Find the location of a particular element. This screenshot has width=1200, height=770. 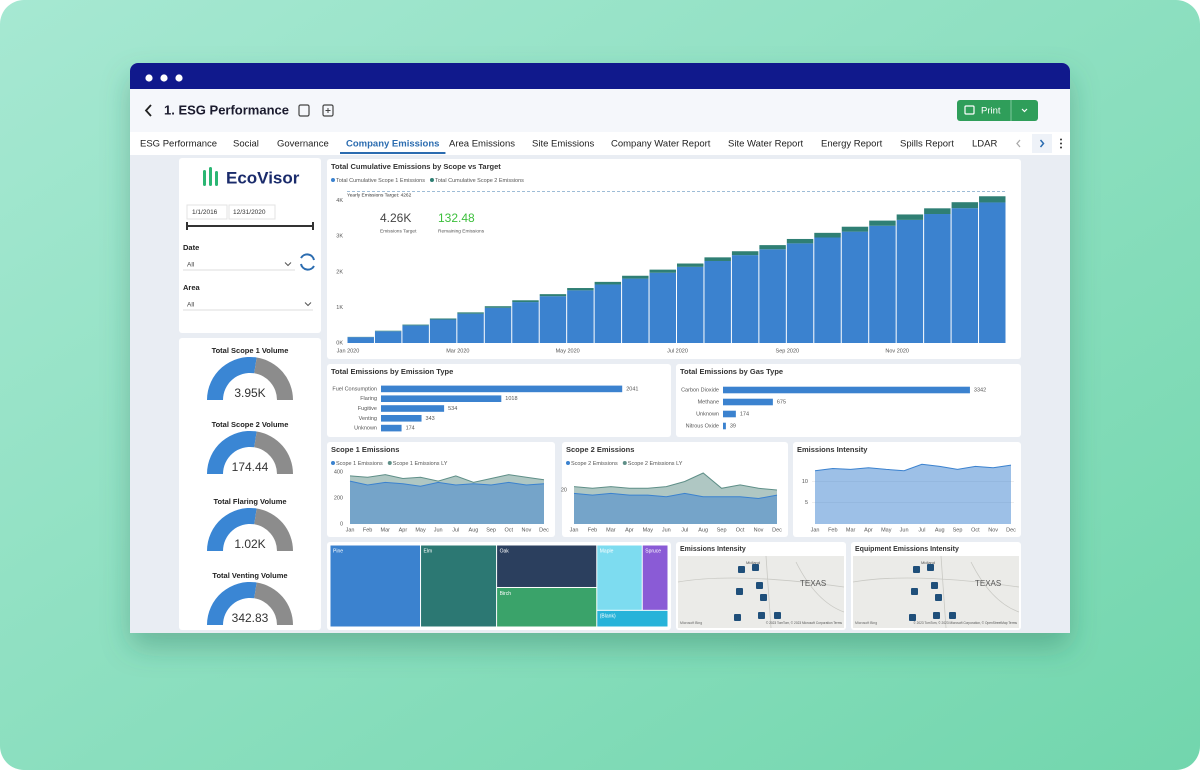

value-label: 343 is located at coordinates (430, 419).